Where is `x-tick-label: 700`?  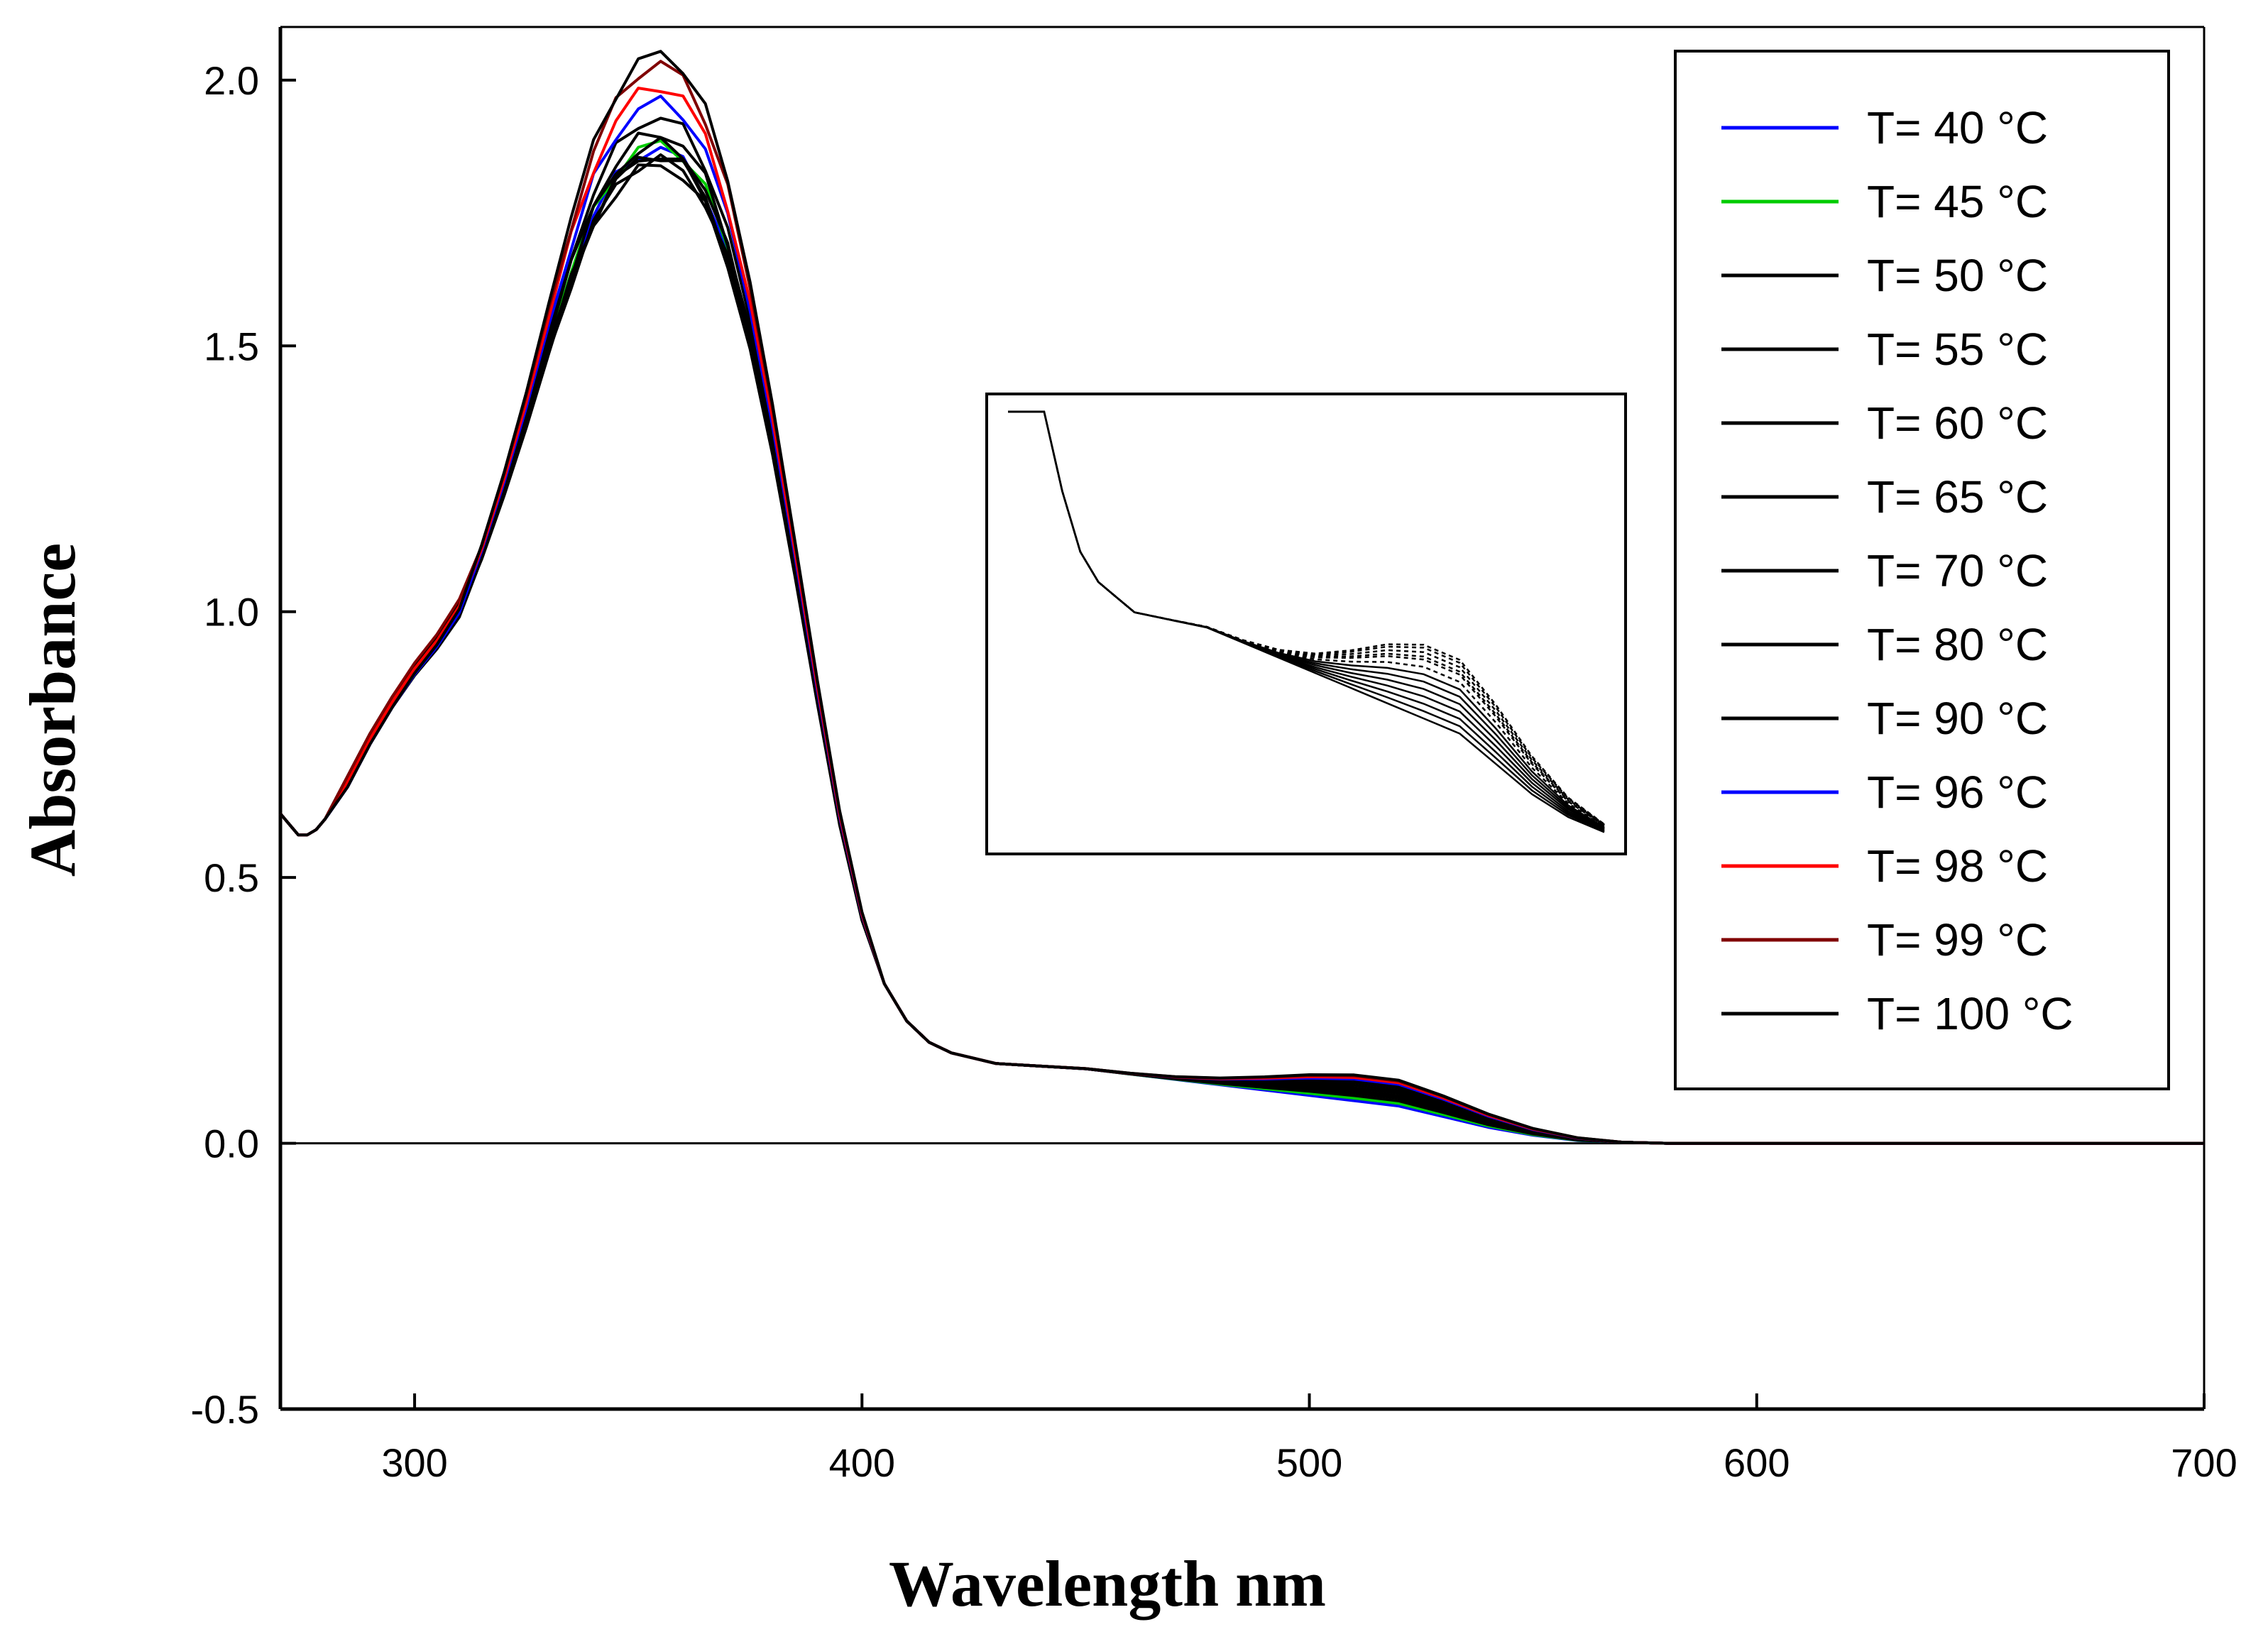
x-tick-label: 700 is located at coordinates (2204, 1462).